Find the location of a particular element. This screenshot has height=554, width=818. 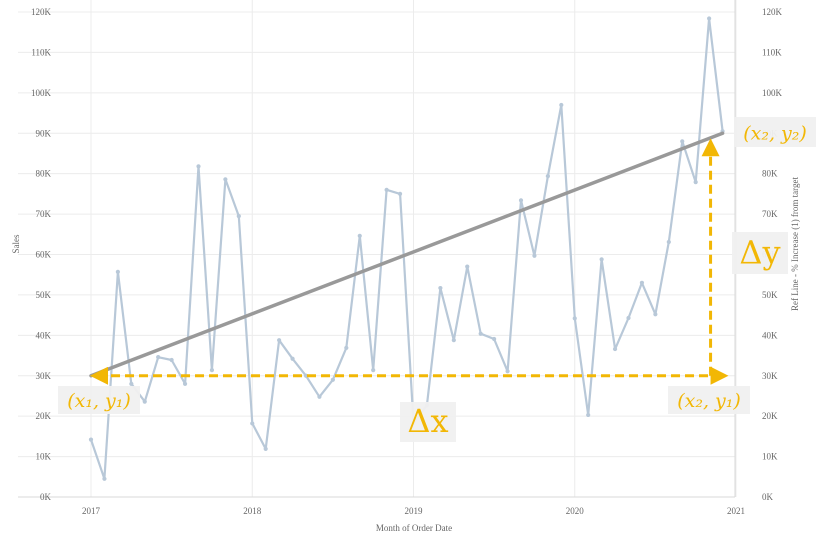

x-axis: 2017 2018 2019 2020 2021 is located at coordinates (413, 511).